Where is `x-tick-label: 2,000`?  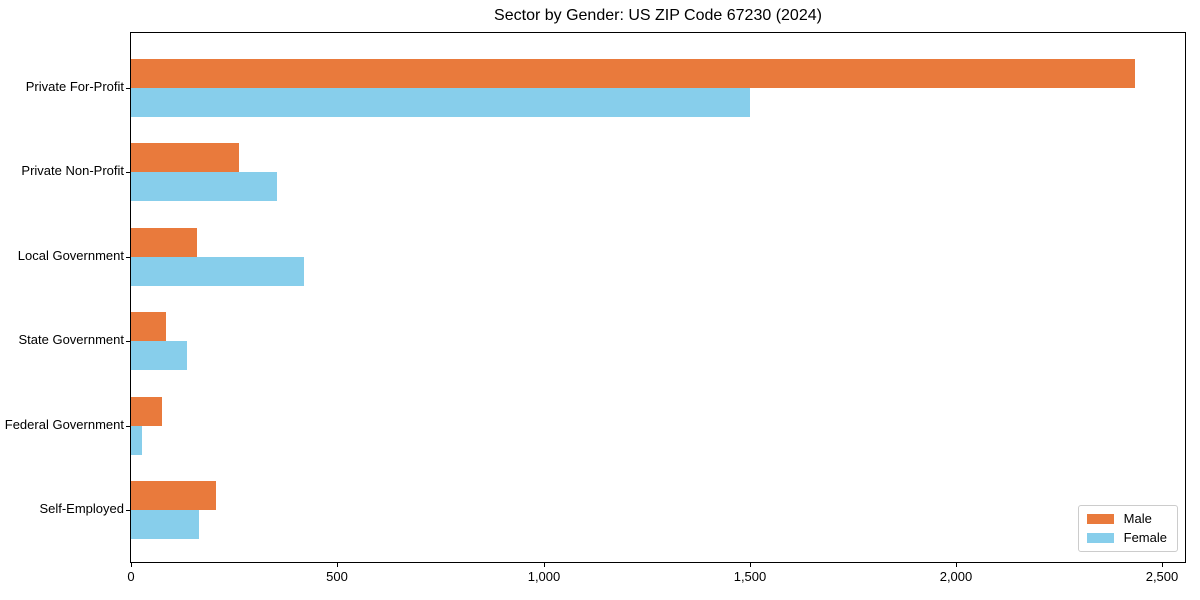 x-tick-label: 2,000 is located at coordinates (956, 576).